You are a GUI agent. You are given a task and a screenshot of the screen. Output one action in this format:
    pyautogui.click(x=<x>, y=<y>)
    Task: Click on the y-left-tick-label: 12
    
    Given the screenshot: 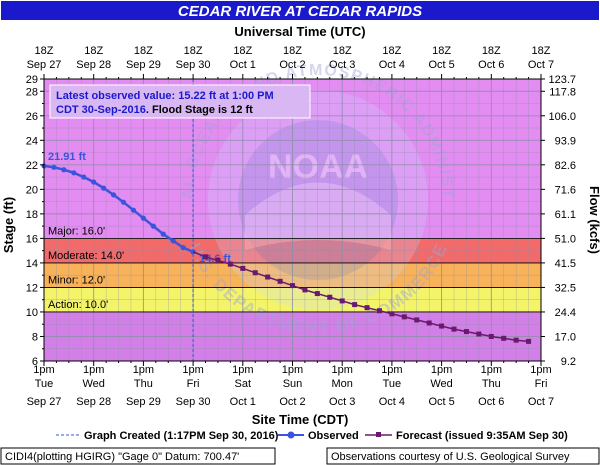 What is the action you would take?
    pyautogui.click(x=32, y=288)
    